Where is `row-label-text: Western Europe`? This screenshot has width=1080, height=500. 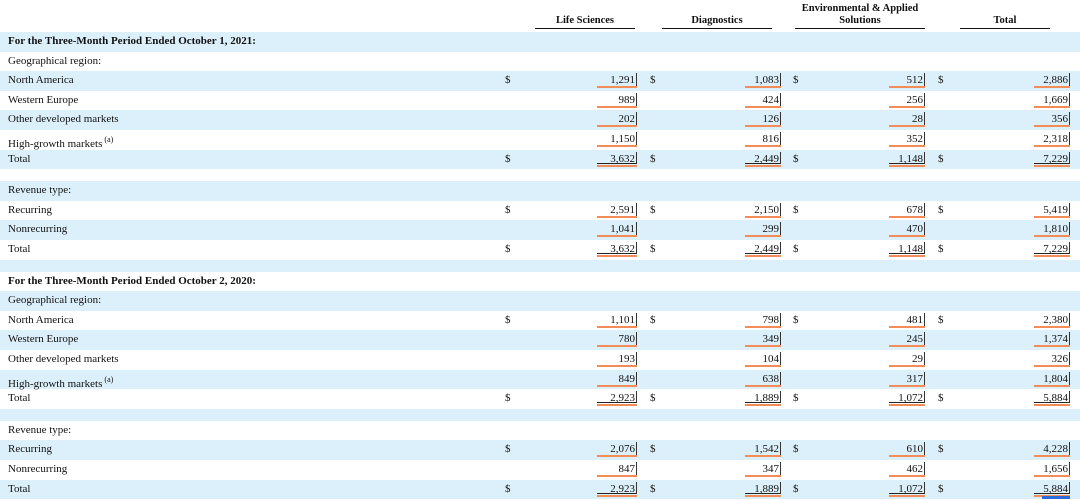
row-label-text: Western Europe is located at coordinates (43, 339).